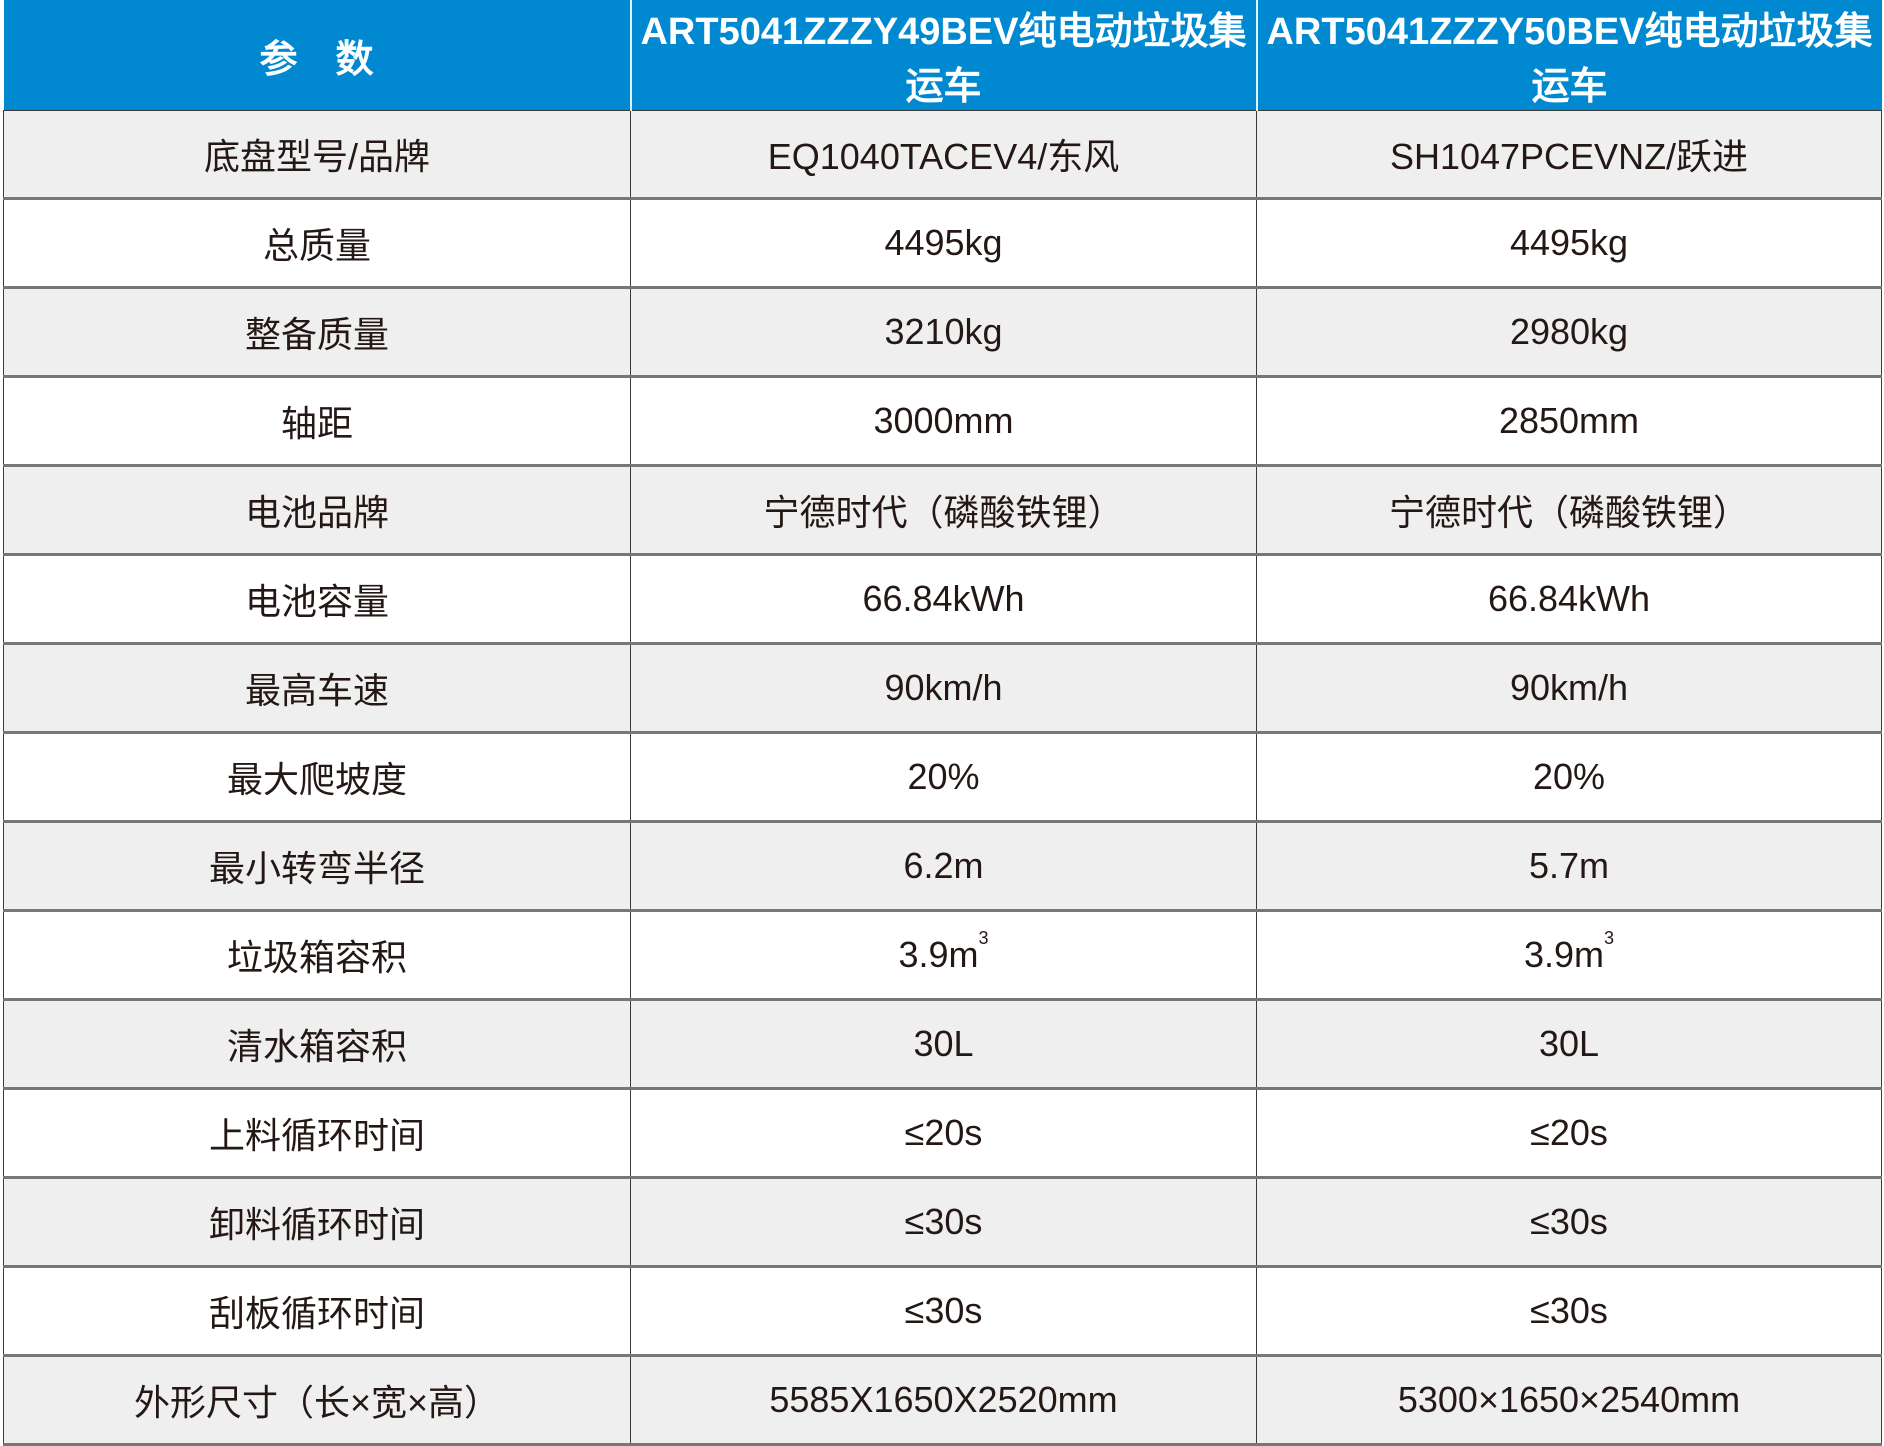 The width and height of the screenshot is (1884, 1446). I want to click on model-49-cell: 90km/h, so click(943, 688).